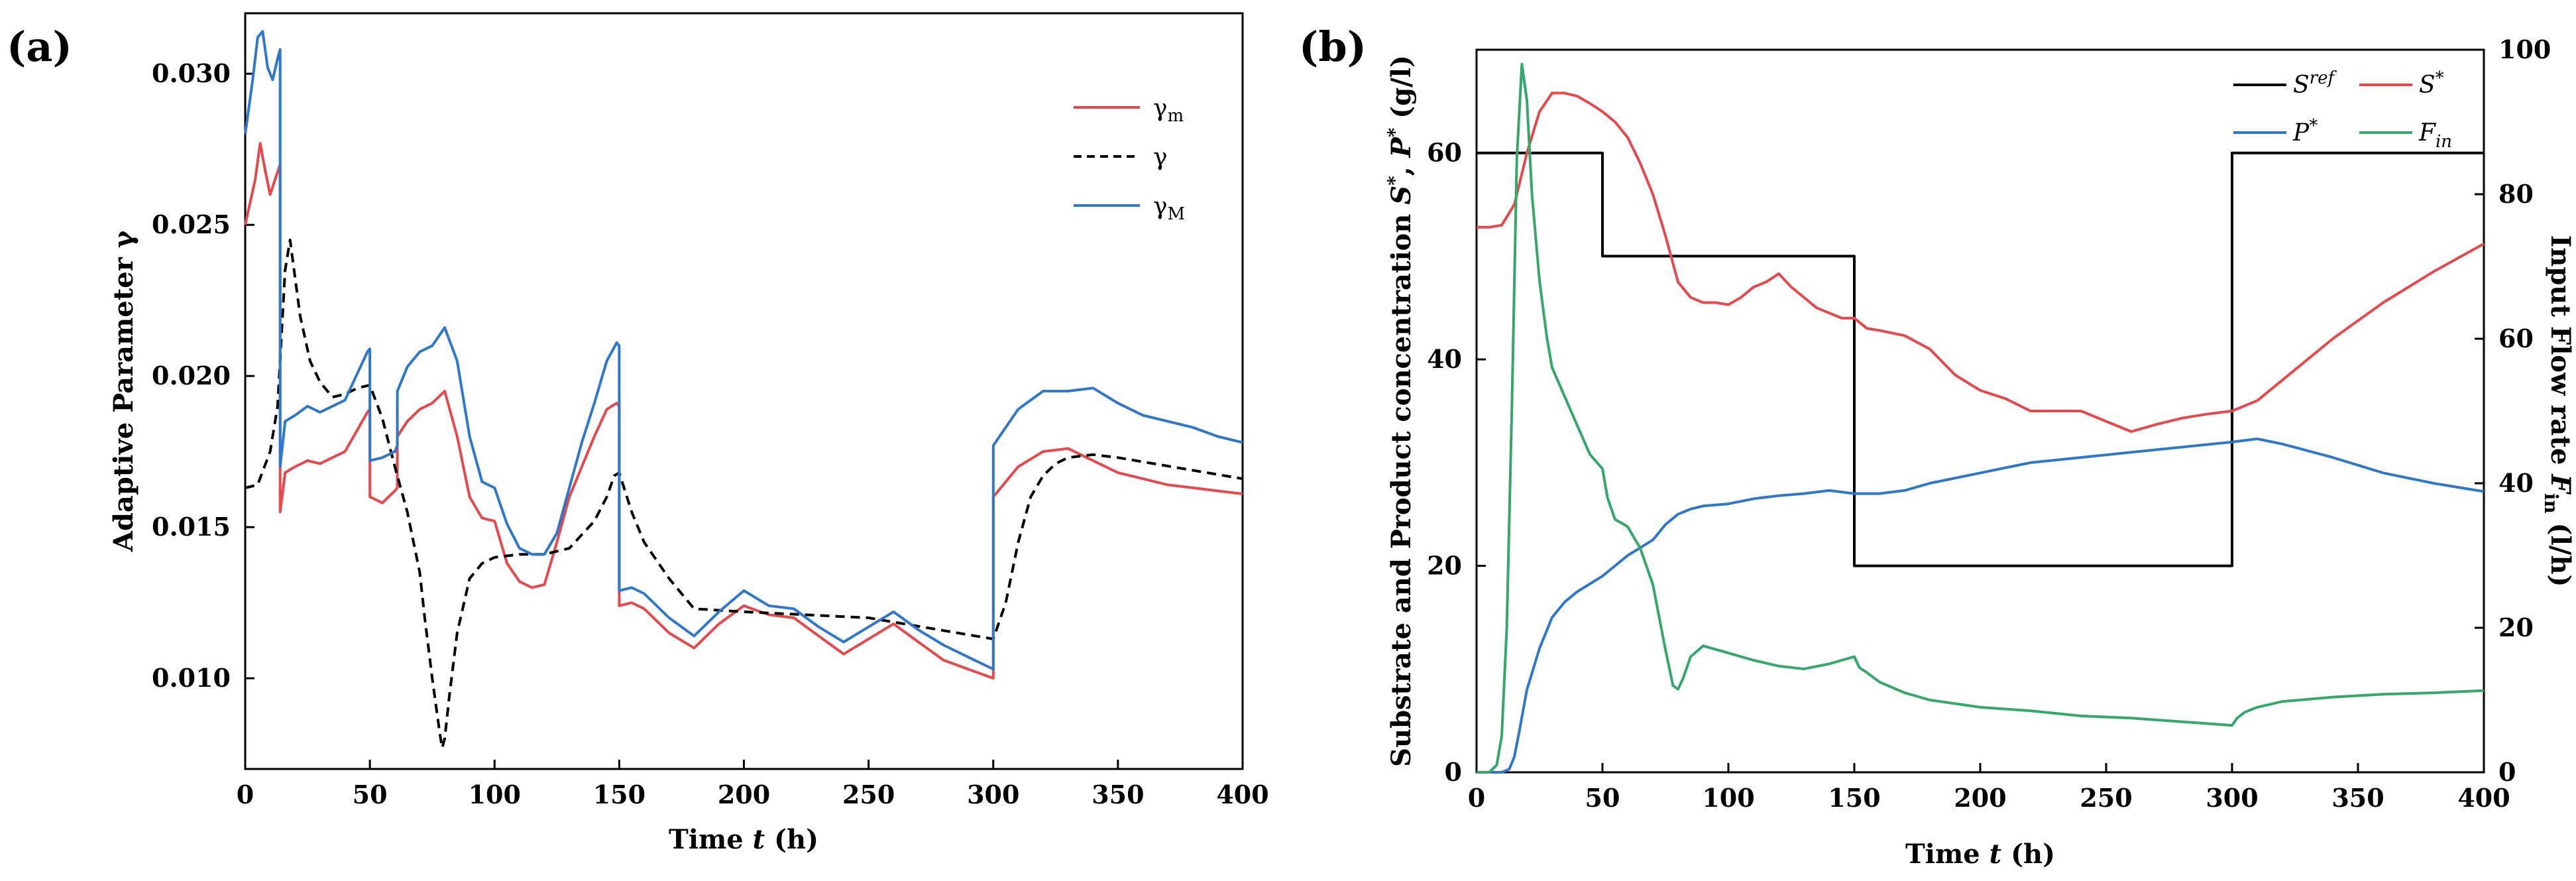 This screenshot has height=881, width=2576. Describe the element at coordinates (2516, 194) in the screenshot. I see `chart-b-y2-tick-label-80: 80` at that location.